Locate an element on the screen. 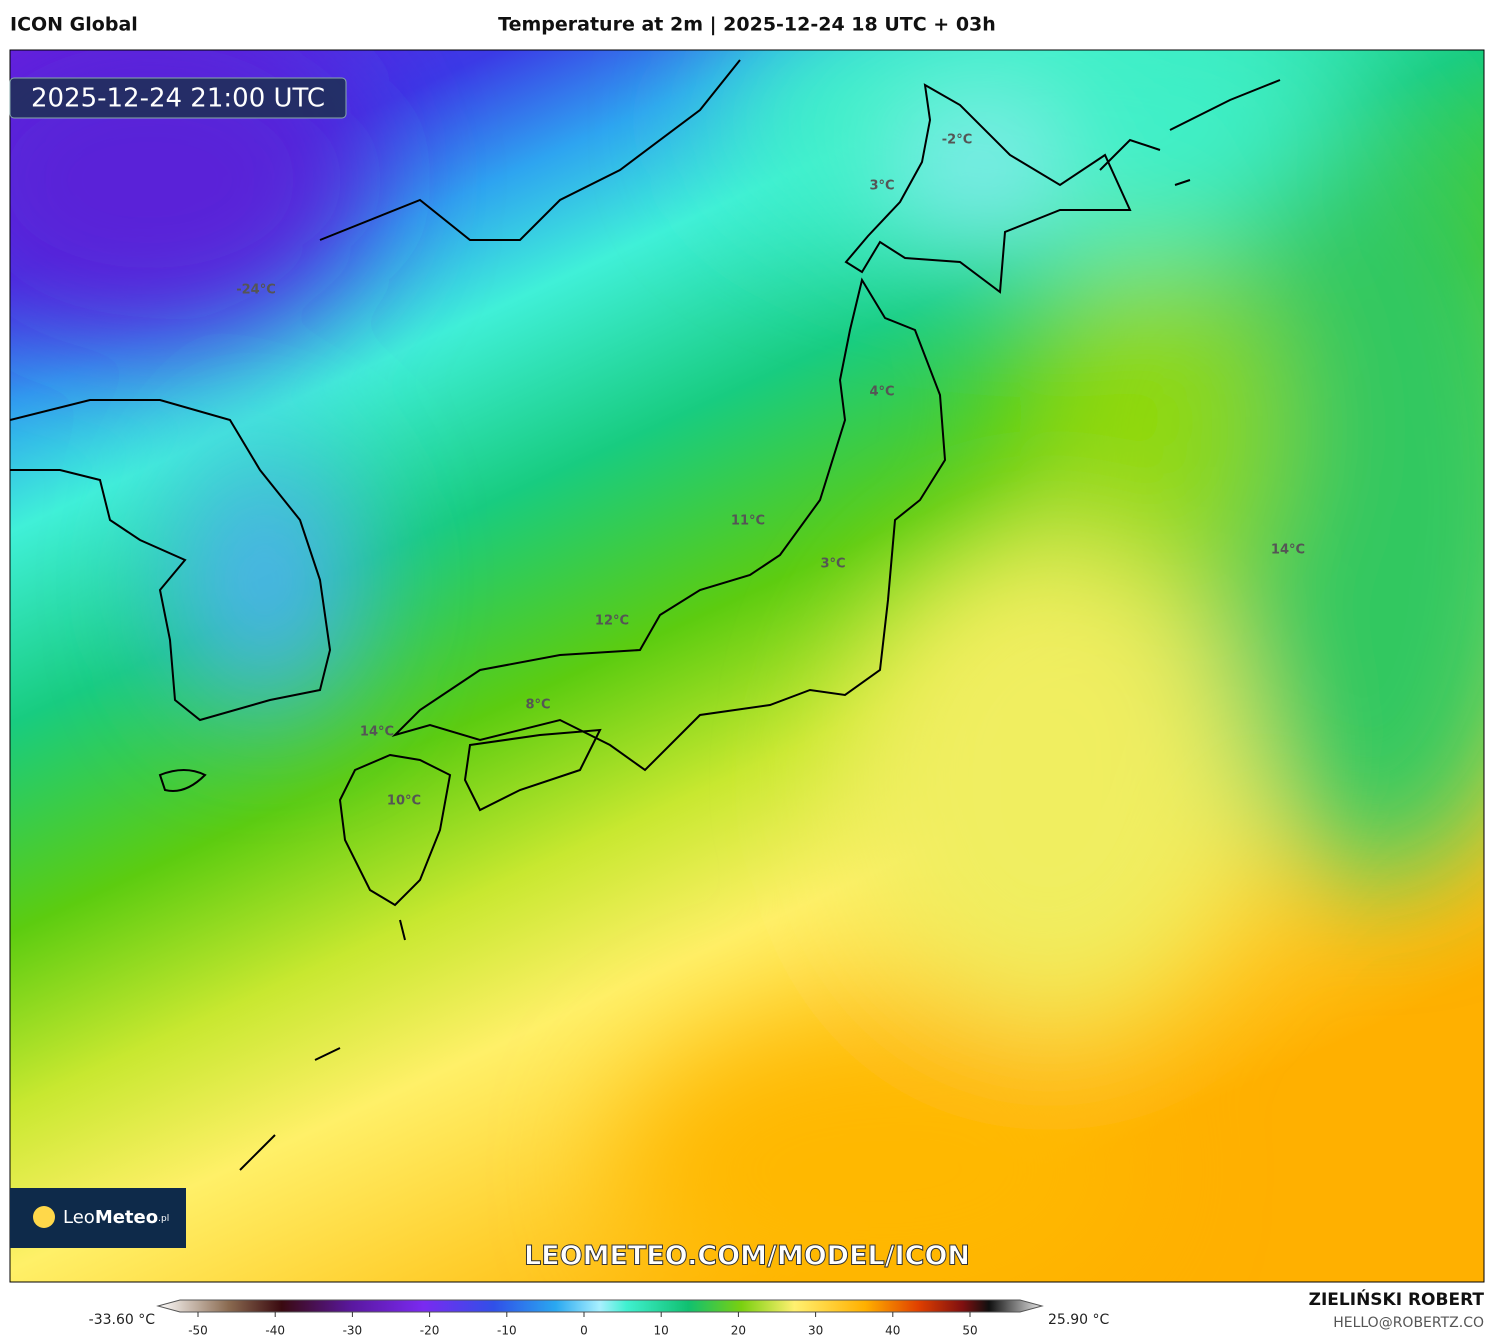 Image resolution: width=1494 pixels, height=1338 pixels. temperature-label: -2°C is located at coordinates (957, 140).